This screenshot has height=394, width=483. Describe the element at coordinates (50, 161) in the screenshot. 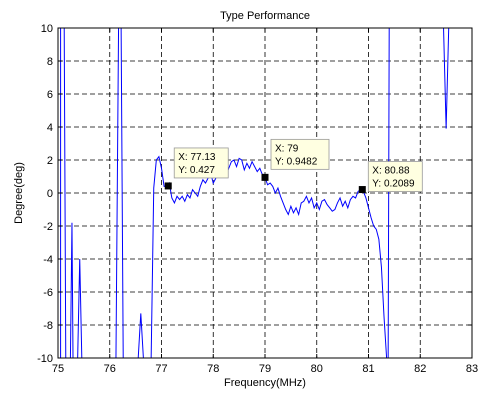

I see `y-tick-label: 2` at that location.